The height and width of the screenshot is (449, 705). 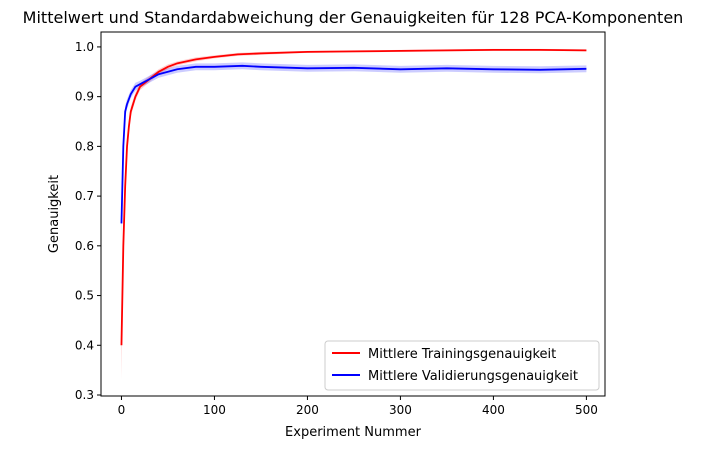 What do you see at coordinates (84, 47) in the screenshot?
I see `y-tick-label: 1.0` at bounding box center [84, 47].